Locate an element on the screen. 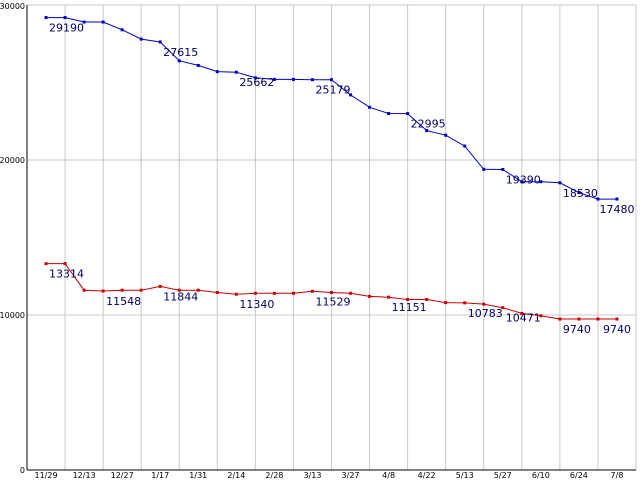 This screenshot has height=480, width=640. y-tick-label: 30000 is located at coordinates (12, 6).